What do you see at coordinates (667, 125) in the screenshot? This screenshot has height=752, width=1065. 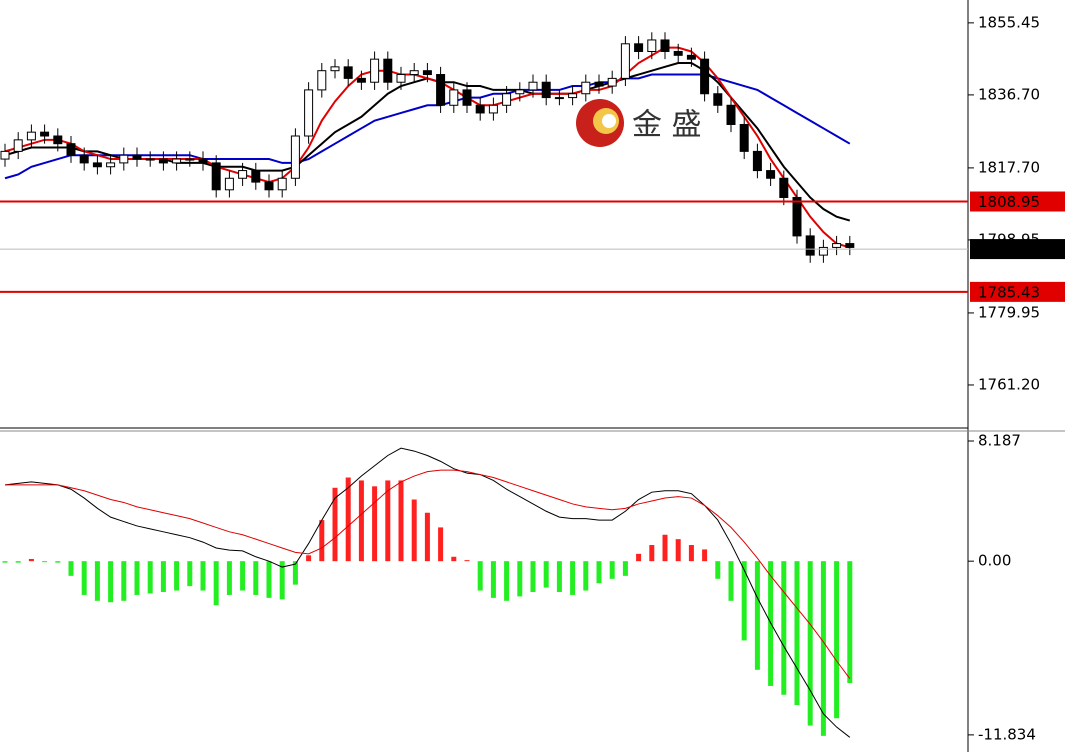 I see `watermark: 金 盛` at bounding box center [667, 125].